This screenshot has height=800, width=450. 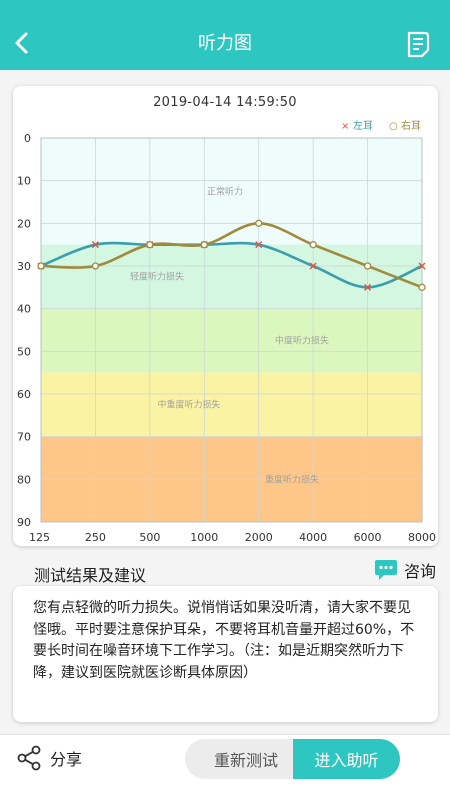 What do you see at coordinates (24, 266) in the screenshot?
I see `y-tick-label: 30` at bounding box center [24, 266].